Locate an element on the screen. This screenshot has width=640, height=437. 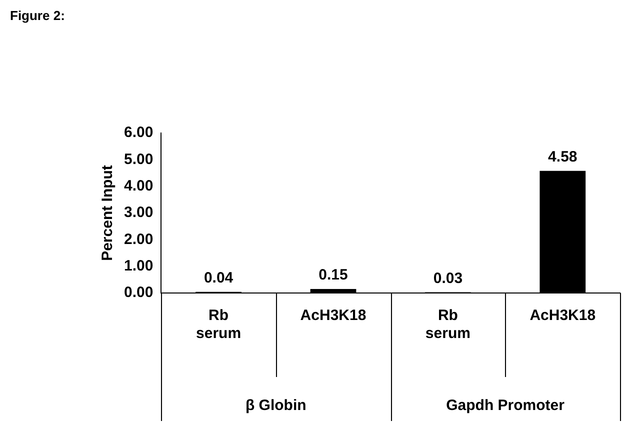
data-label: 4.58 is located at coordinates (563, 157).